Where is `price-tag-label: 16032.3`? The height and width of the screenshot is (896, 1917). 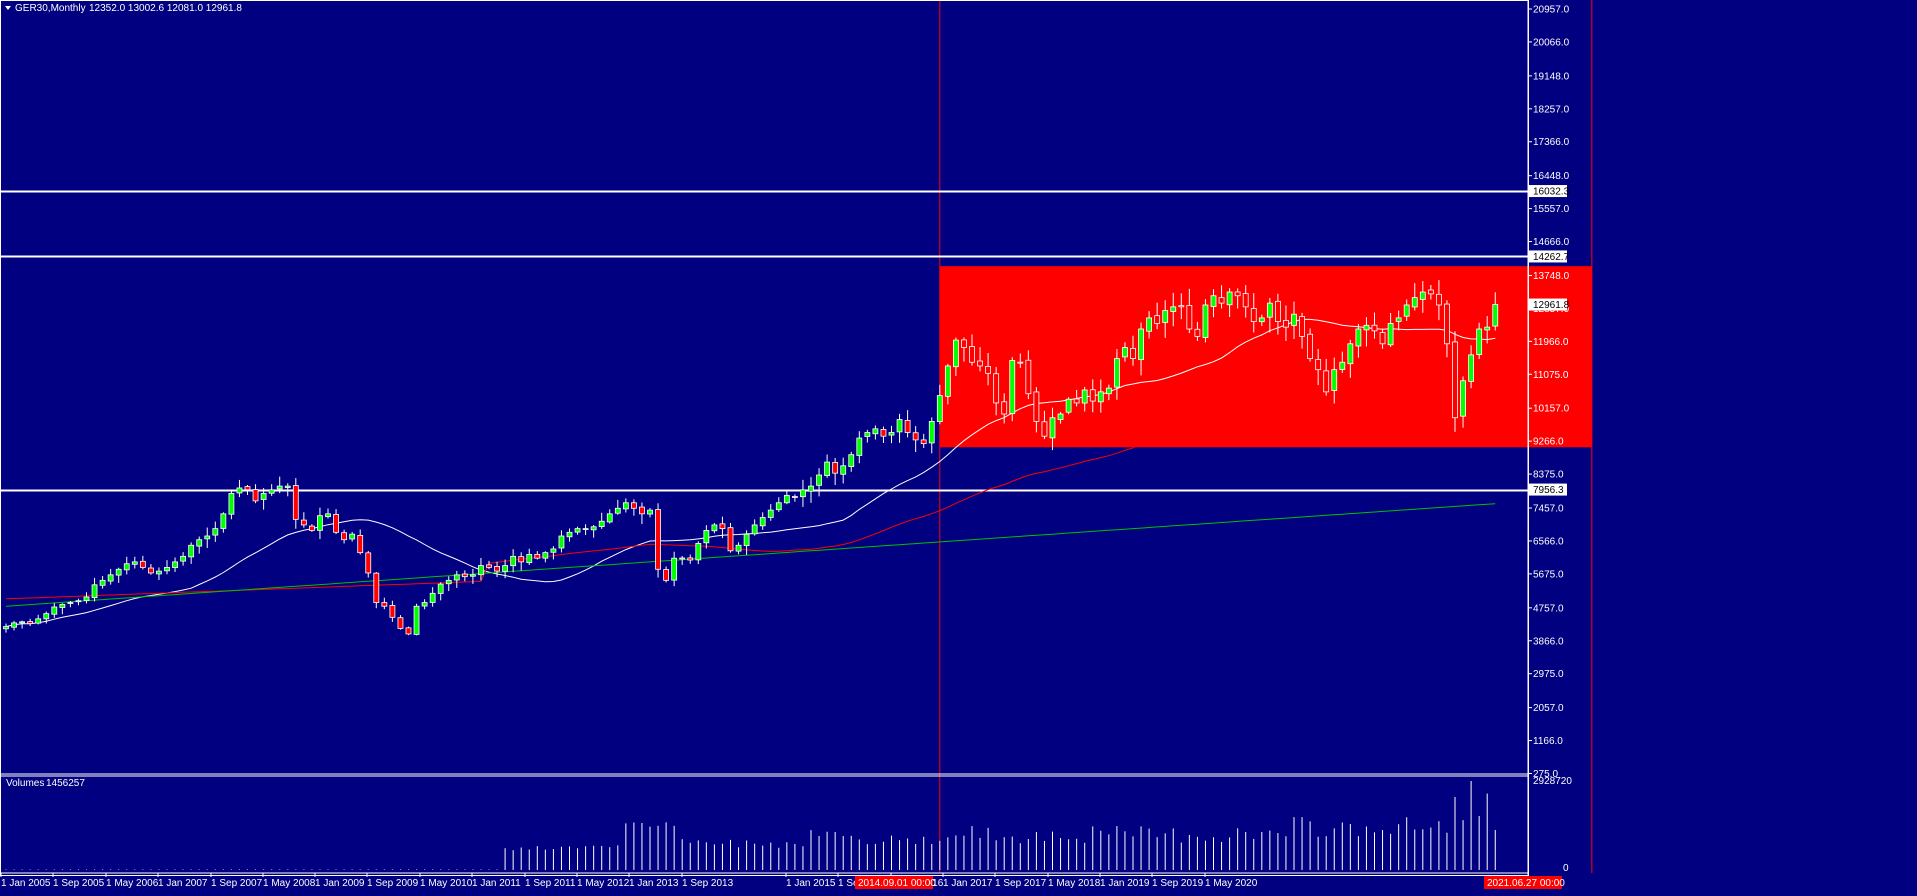
price-tag-label: 16032.3 is located at coordinates (1551, 192).